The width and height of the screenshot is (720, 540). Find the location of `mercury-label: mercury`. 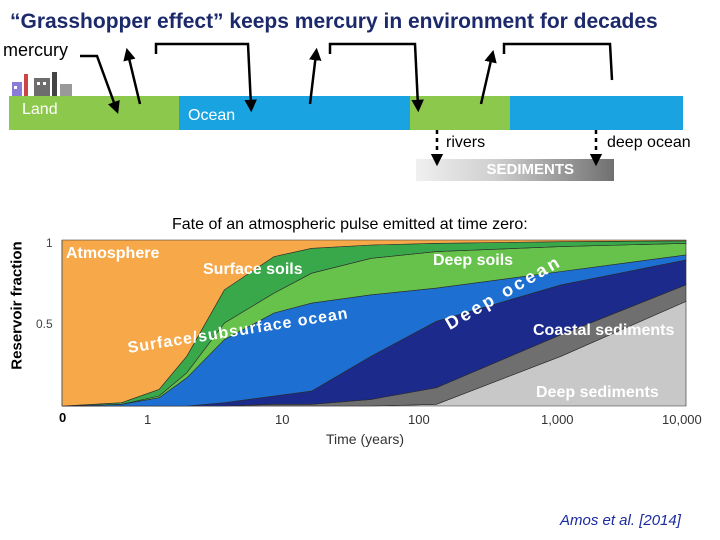

mercury-label: mercury is located at coordinates (36, 50).